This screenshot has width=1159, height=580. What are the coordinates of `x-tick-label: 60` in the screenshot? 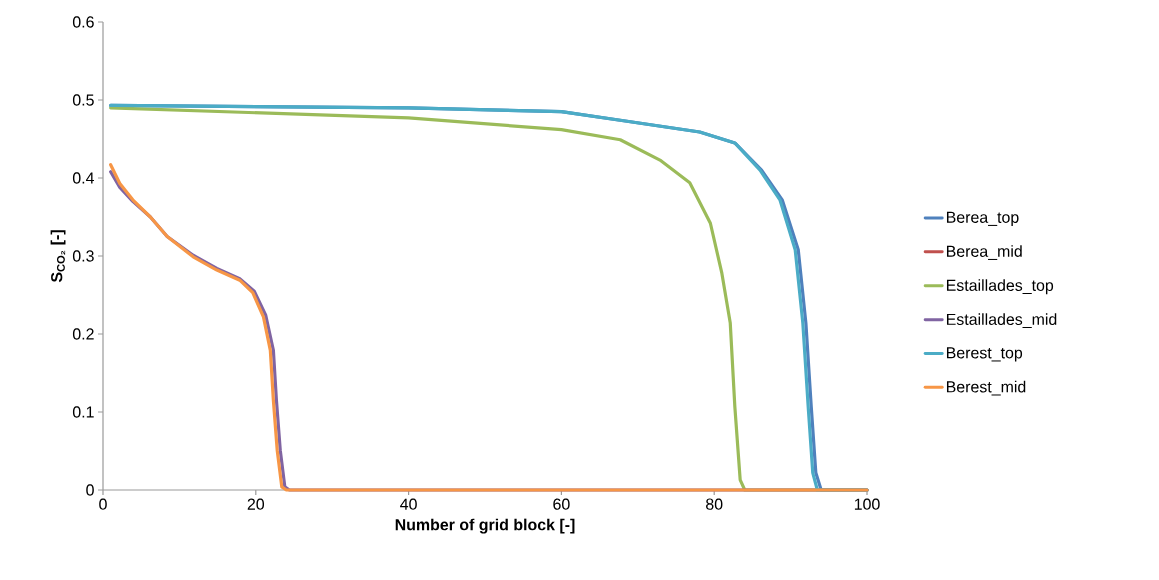 It's located at (561, 504).